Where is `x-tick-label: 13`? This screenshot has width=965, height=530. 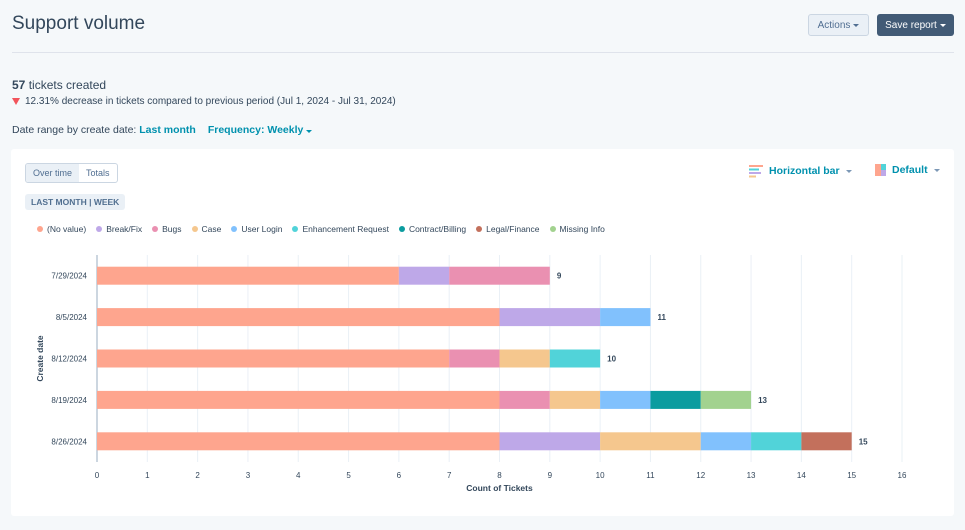 x-tick-label: 13 is located at coordinates (751, 475).